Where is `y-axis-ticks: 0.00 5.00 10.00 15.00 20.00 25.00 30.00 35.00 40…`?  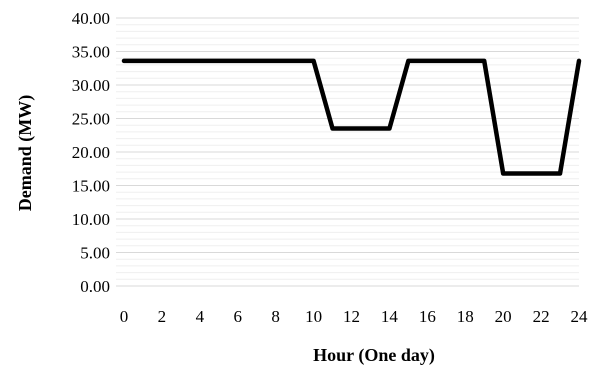
y-axis-ticks: 0.00 5.00 10.00 15.00 20.00 25.00 30.00 35.00 40… is located at coordinates (91, 152).